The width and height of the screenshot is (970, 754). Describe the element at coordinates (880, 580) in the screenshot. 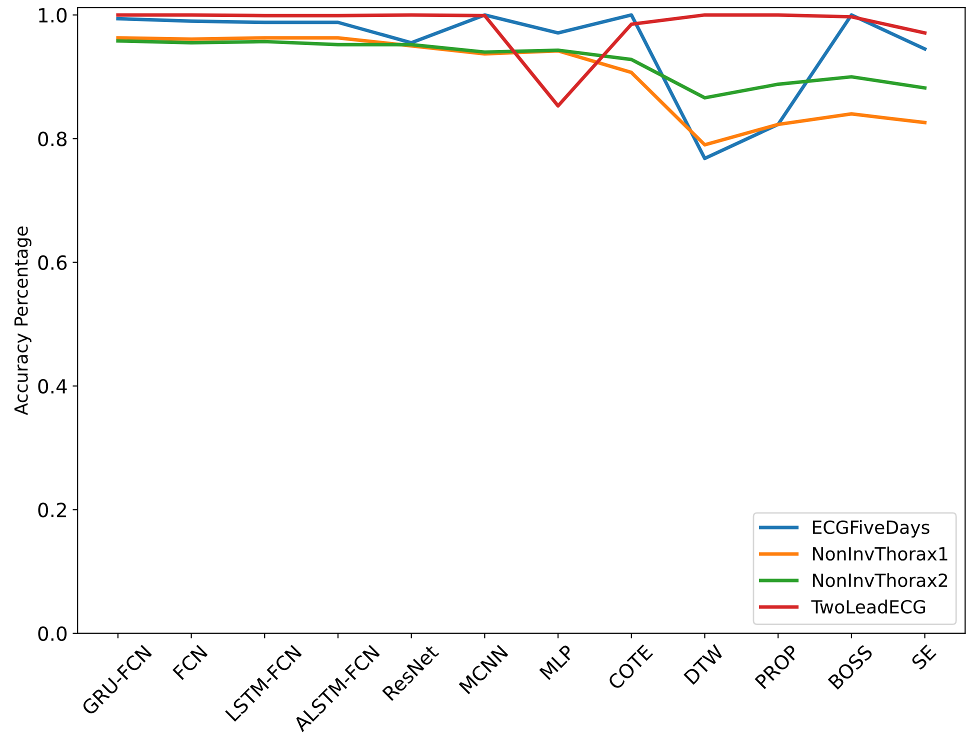

I see `legend-label: NonInvThorax2` at that location.